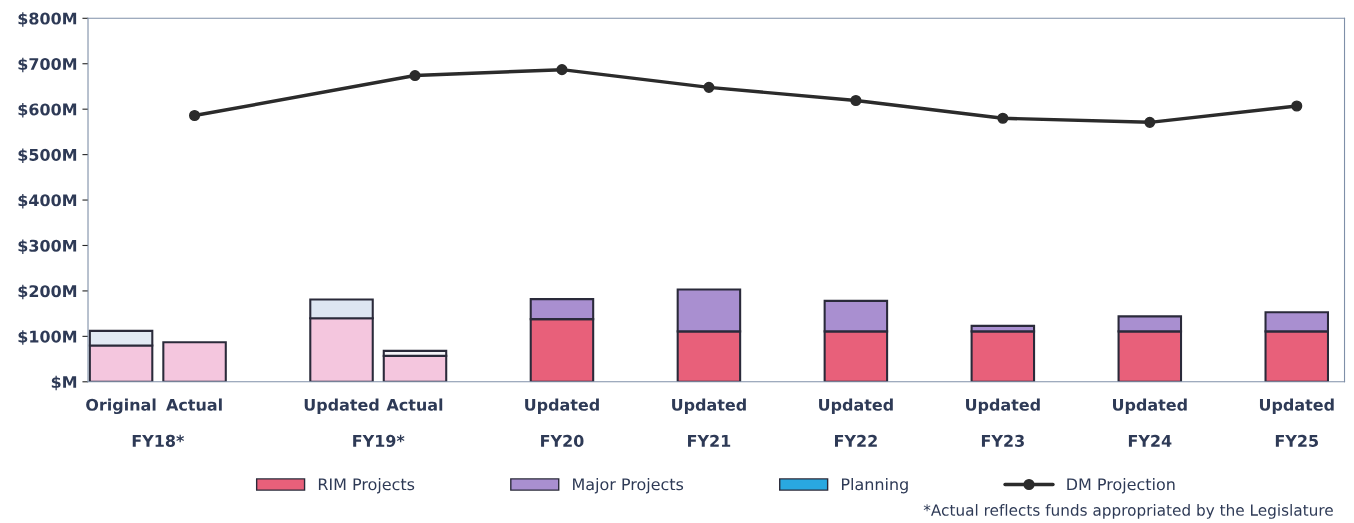 The height and width of the screenshot is (523, 1354). I want to click on text: FY19*, so click(379, 440).